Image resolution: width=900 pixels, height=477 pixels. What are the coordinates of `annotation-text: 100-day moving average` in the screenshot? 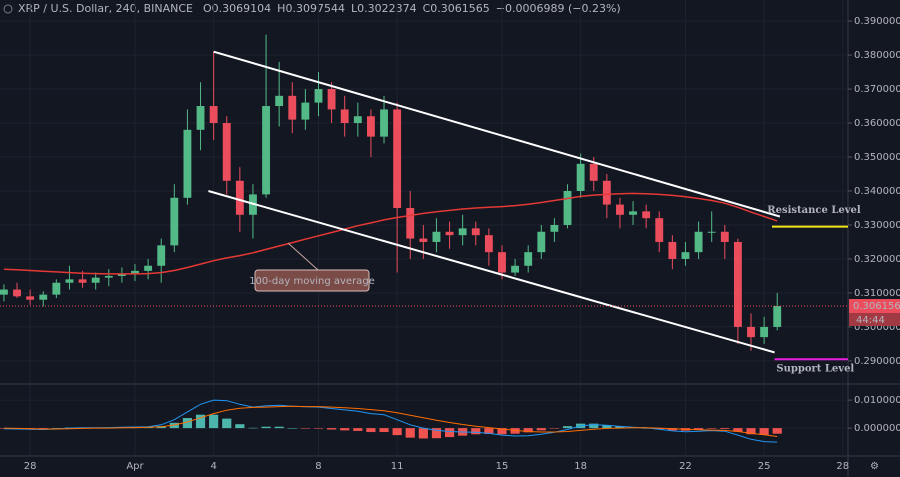 It's located at (312, 281).